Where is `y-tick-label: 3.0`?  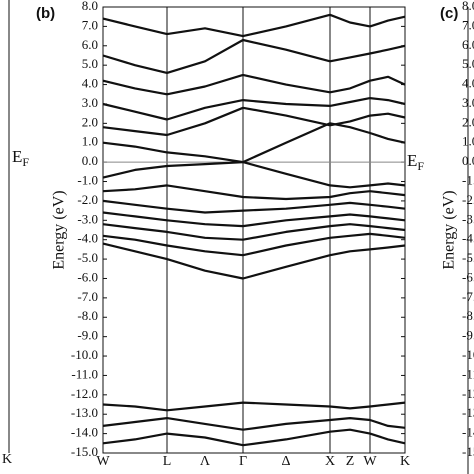
y-tick-label: 3.0 is located at coordinates (90, 102).